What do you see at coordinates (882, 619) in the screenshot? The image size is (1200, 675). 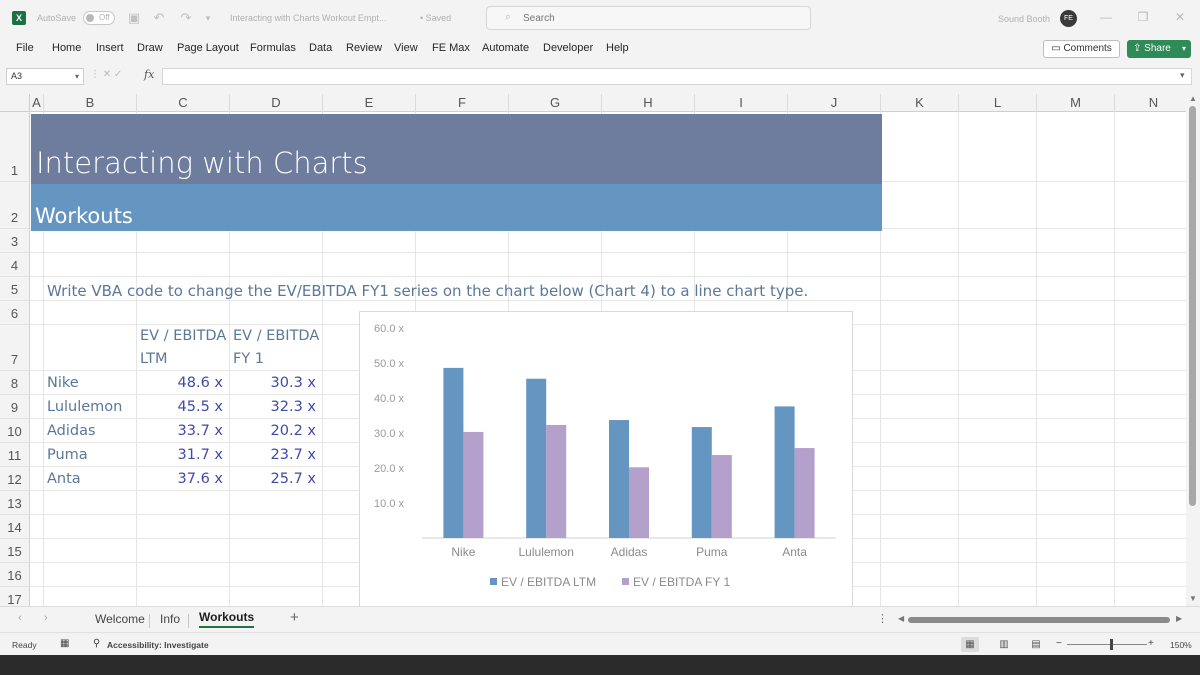 I see `tab-split-handle-icon: ⋮` at bounding box center [882, 619].